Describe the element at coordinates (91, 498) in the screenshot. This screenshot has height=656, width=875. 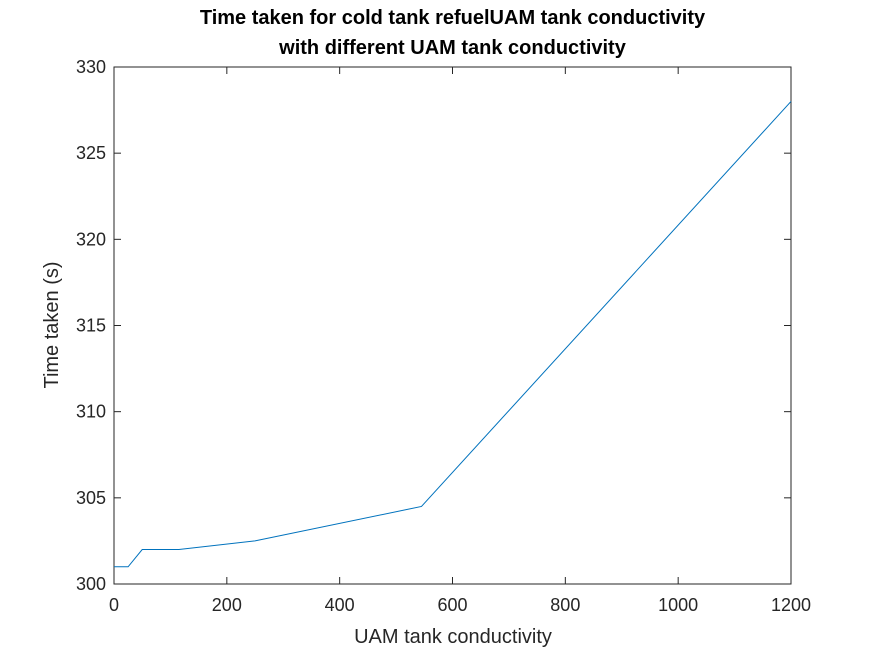
I see `y-tick-label: 305` at that location.